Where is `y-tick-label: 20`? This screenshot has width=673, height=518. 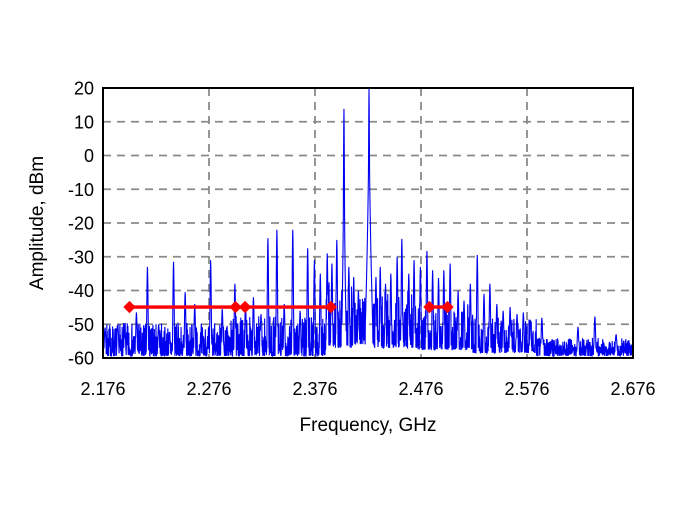
y-tick-label: 20 is located at coordinates (84, 89).